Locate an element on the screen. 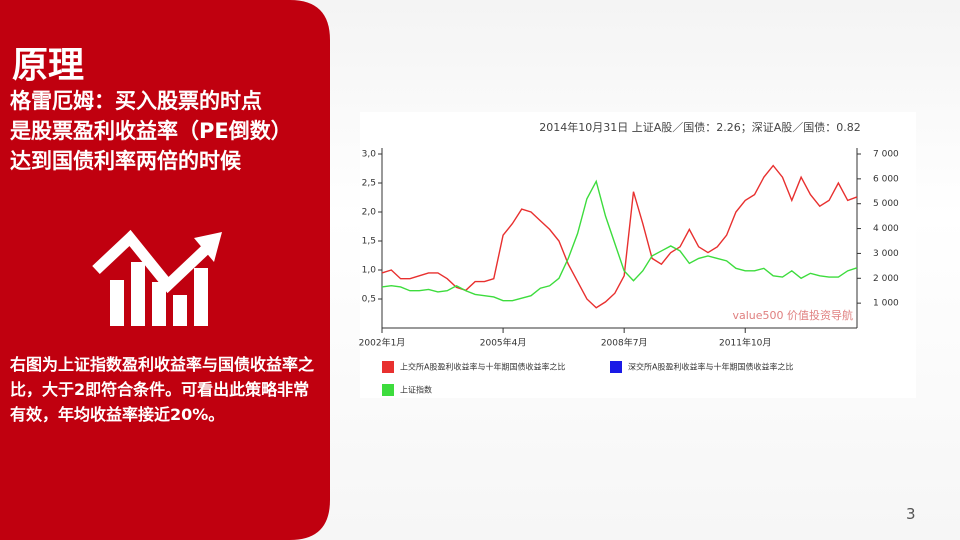  y2-tick-label: 7 000 is located at coordinates (886, 155).